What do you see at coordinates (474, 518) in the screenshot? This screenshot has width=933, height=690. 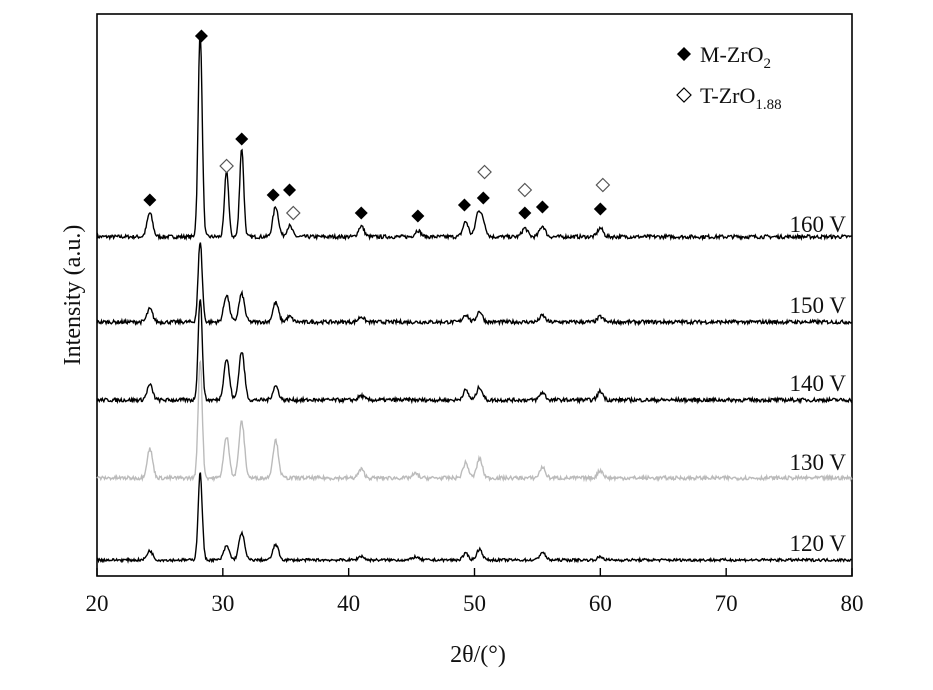 I see `series-line-120v` at bounding box center [474, 518].